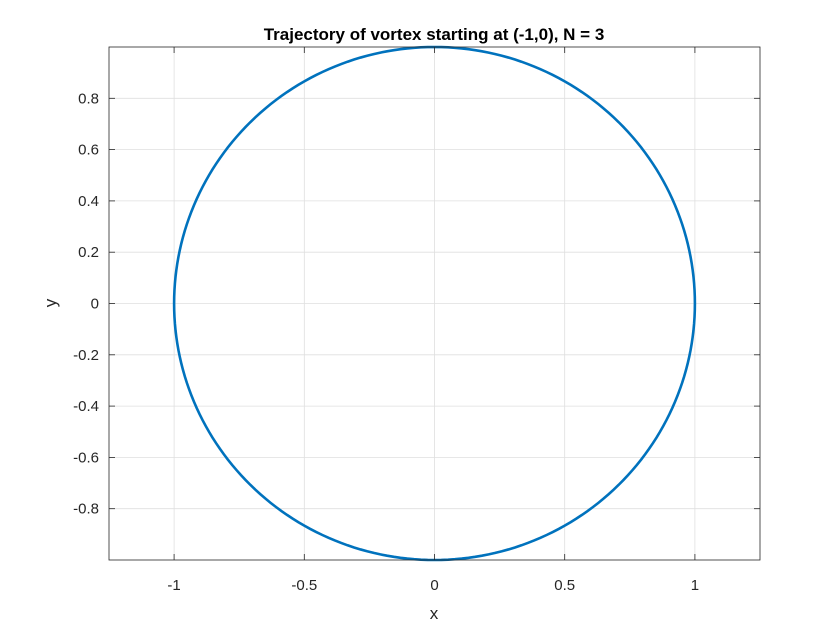 The height and width of the screenshot is (635, 840). Describe the element at coordinates (434, 613) in the screenshot. I see `x-axis-label: x` at that location.